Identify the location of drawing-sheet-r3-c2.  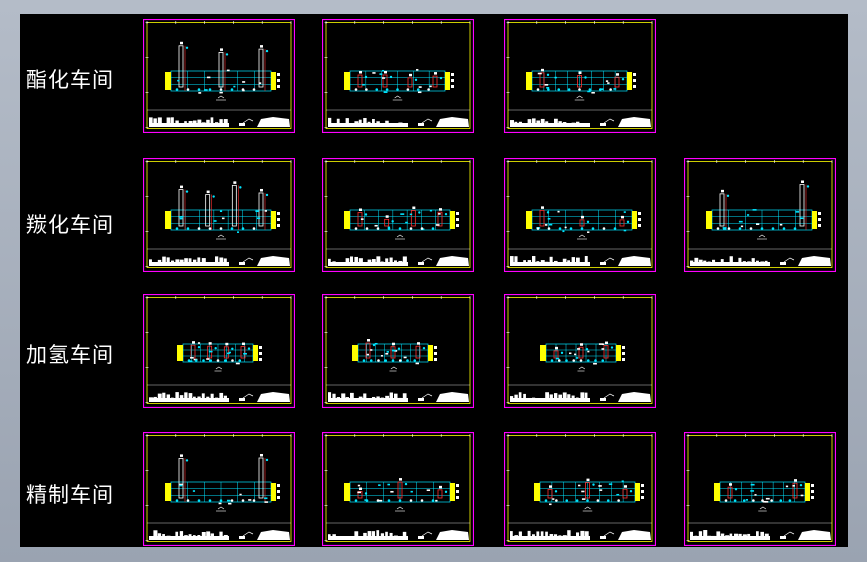
(398, 351).